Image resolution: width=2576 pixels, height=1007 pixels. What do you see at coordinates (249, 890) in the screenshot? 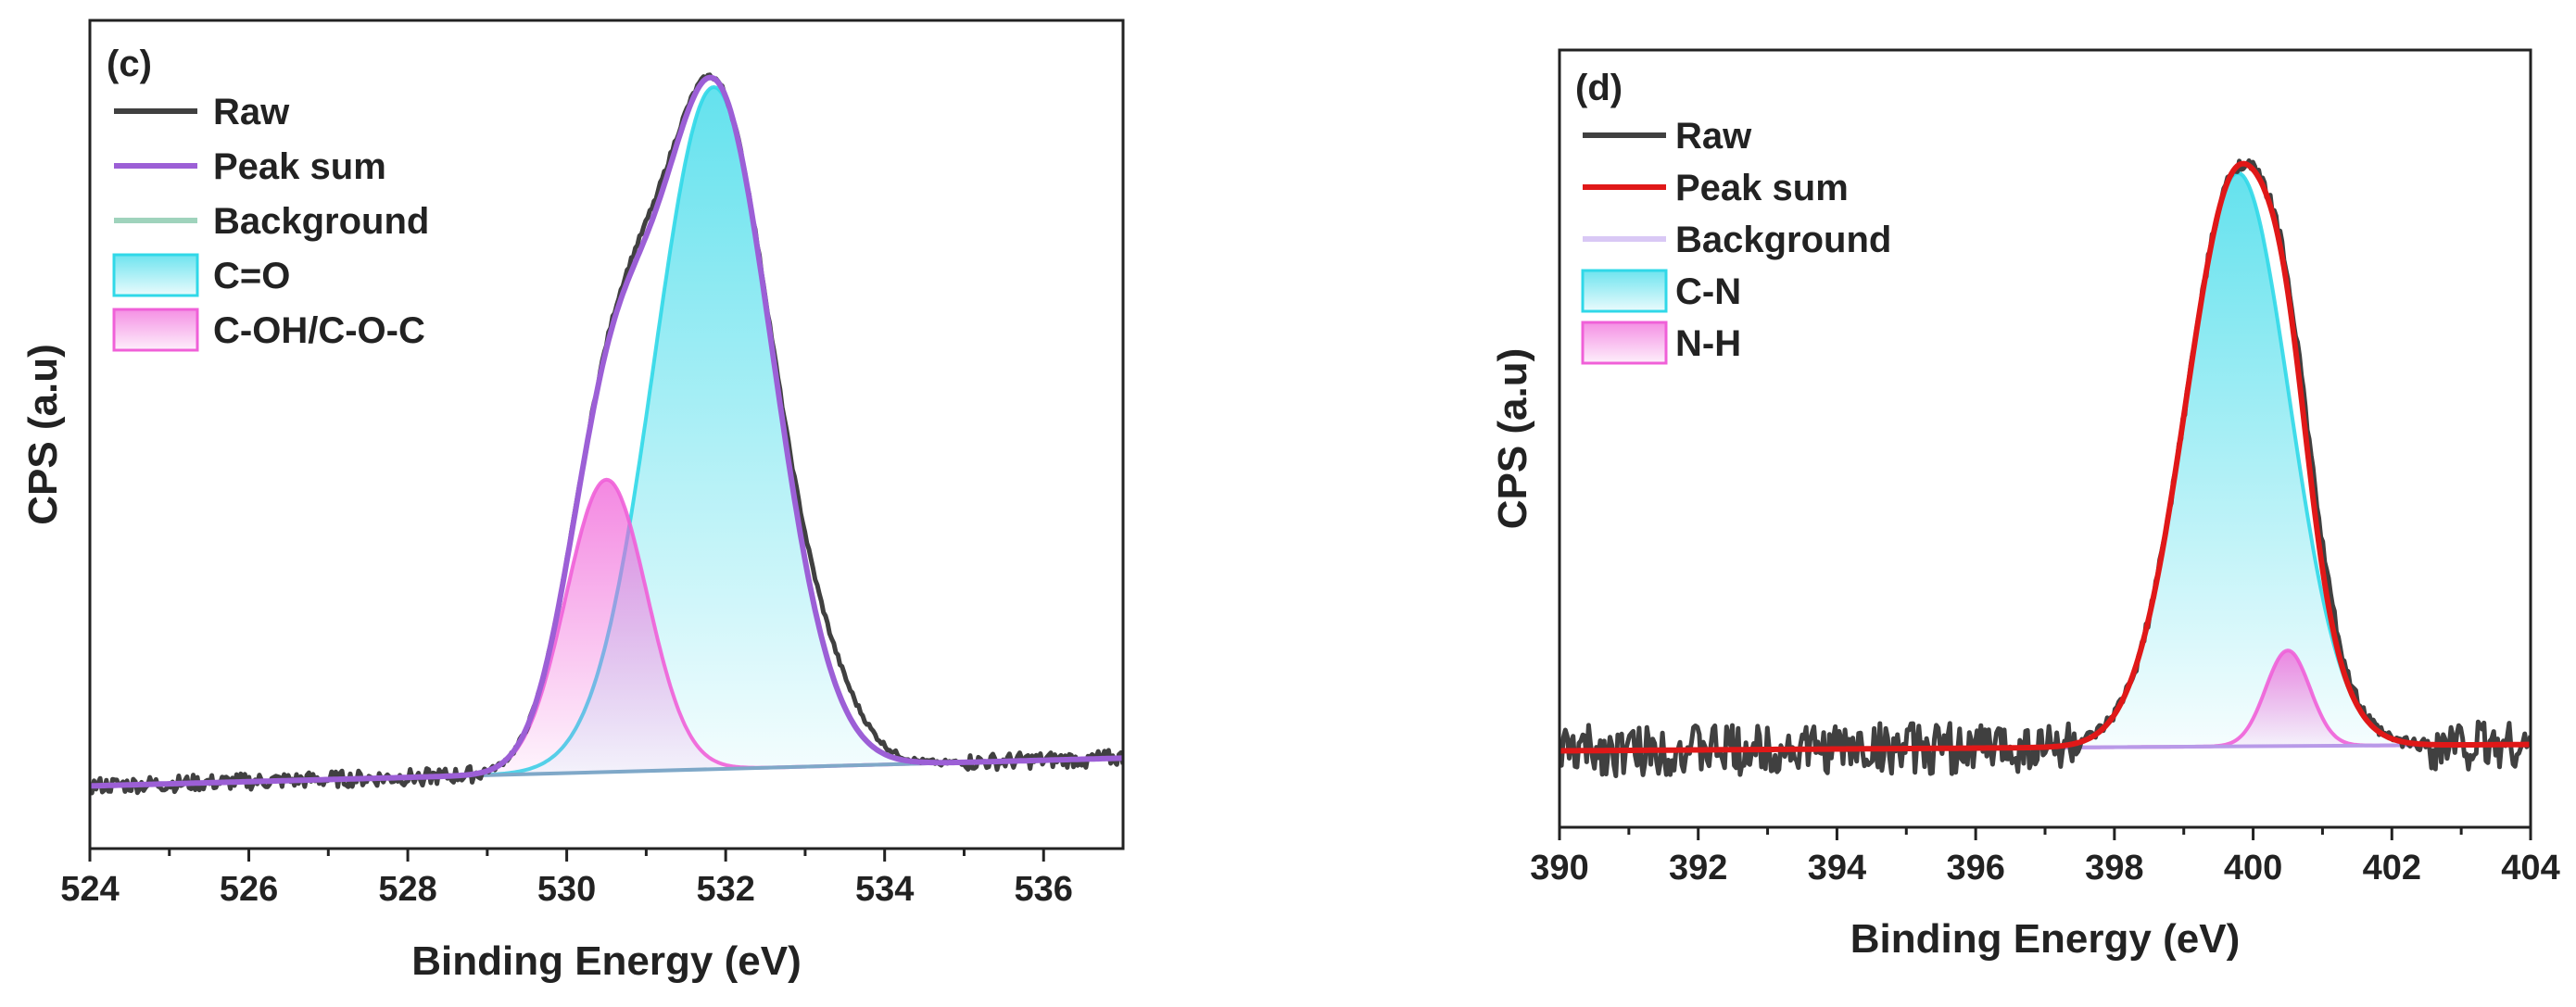
I see `x-tick-label: 526` at bounding box center [249, 890].